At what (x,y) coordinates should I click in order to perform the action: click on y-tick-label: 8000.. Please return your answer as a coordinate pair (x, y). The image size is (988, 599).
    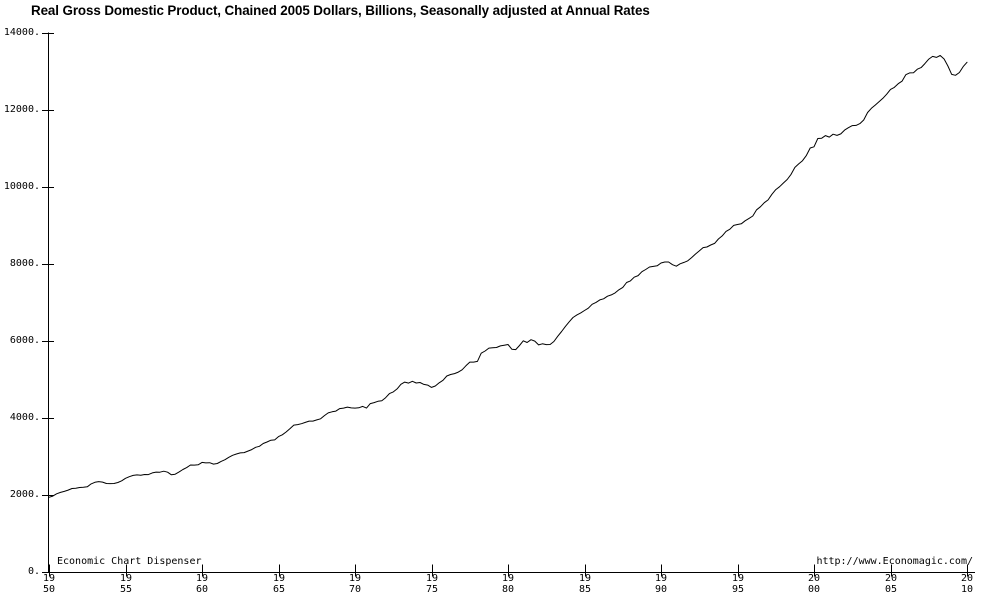
    Looking at the image, I should click on (24, 263).